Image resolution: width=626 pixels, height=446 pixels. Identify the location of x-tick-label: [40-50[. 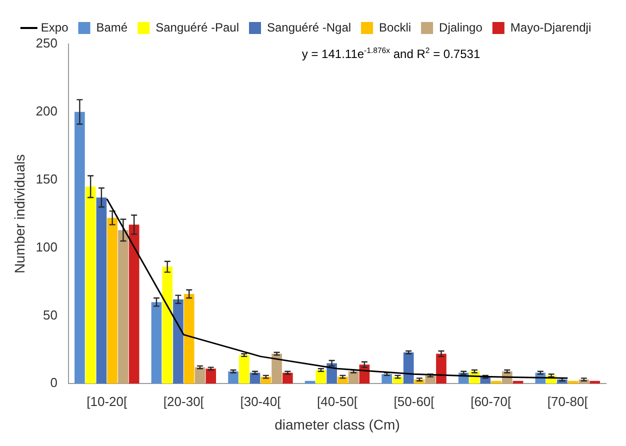
(337, 401).